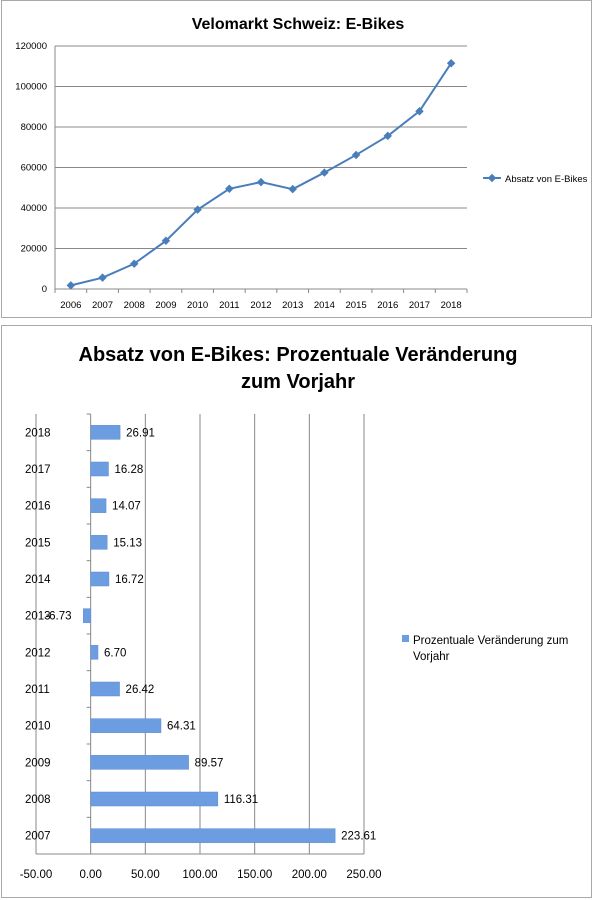 This screenshot has width=594, height=900. What do you see at coordinates (405, 638) in the screenshot?
I see `legend-swatch` at bounding box center [405, 638].